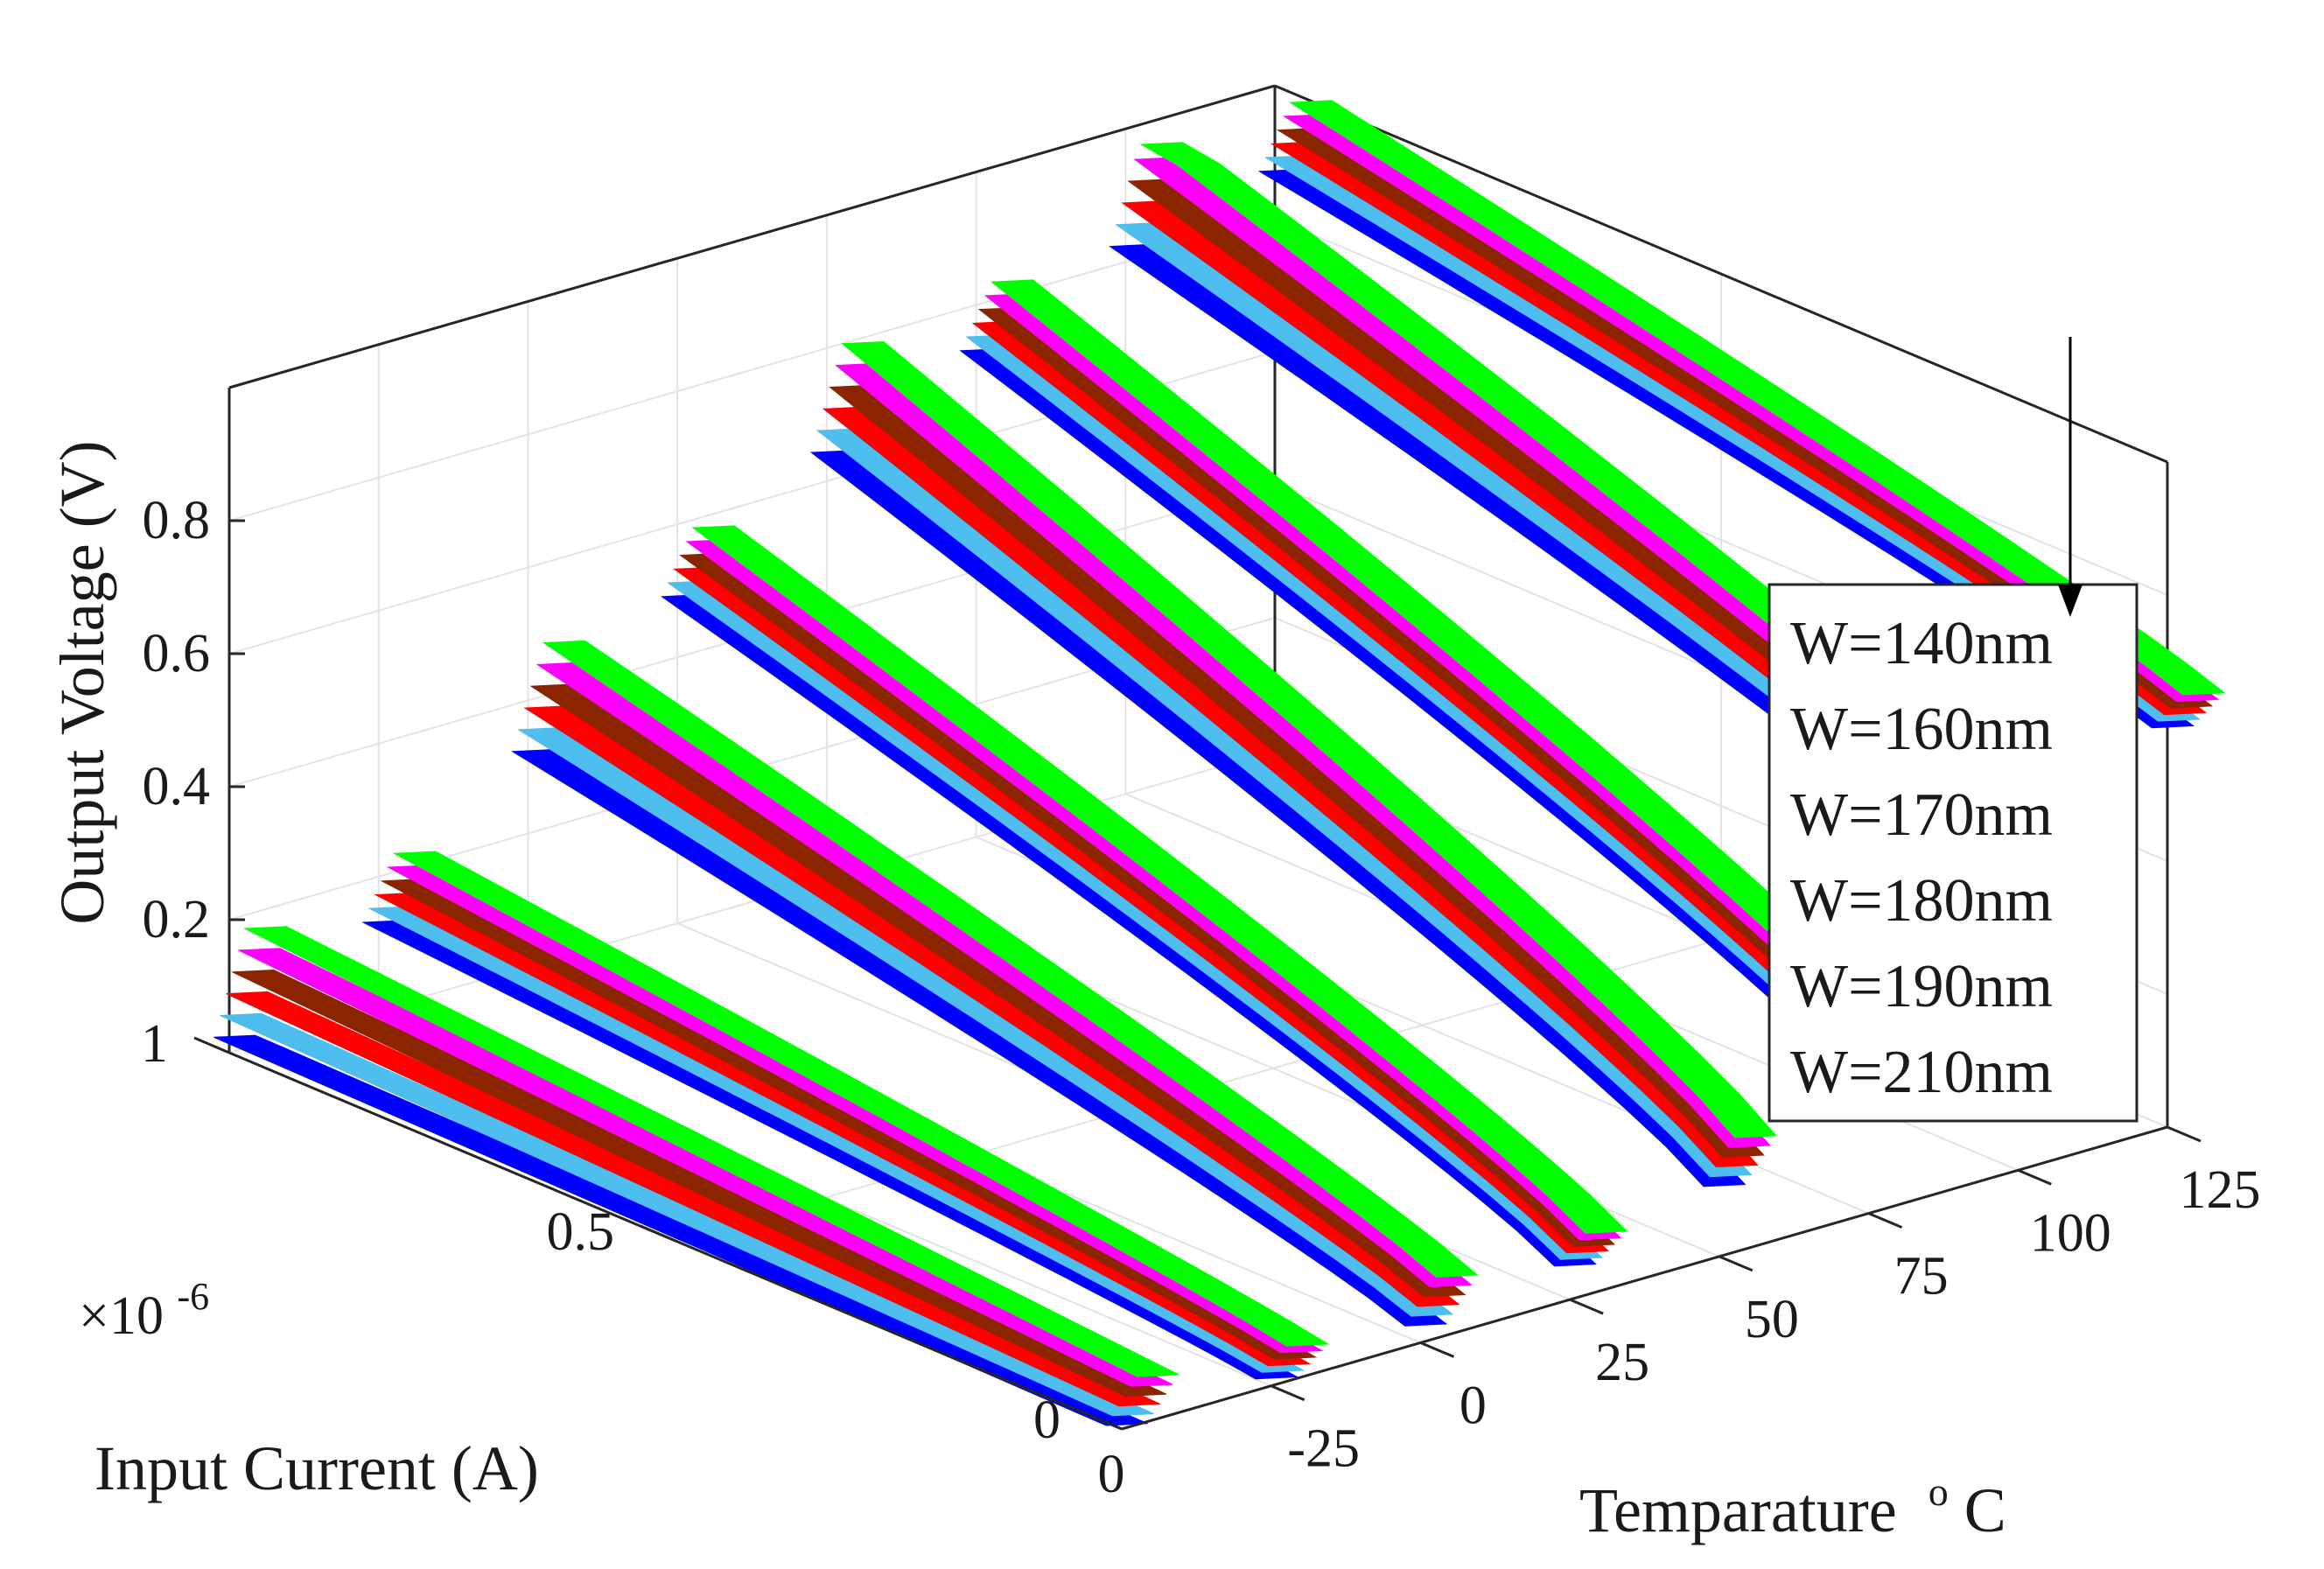  What do you see at coordinates (1473, 1406) in the screenshot?
I see `x-tick-label: 0` at bounding box center [1473, 1406].